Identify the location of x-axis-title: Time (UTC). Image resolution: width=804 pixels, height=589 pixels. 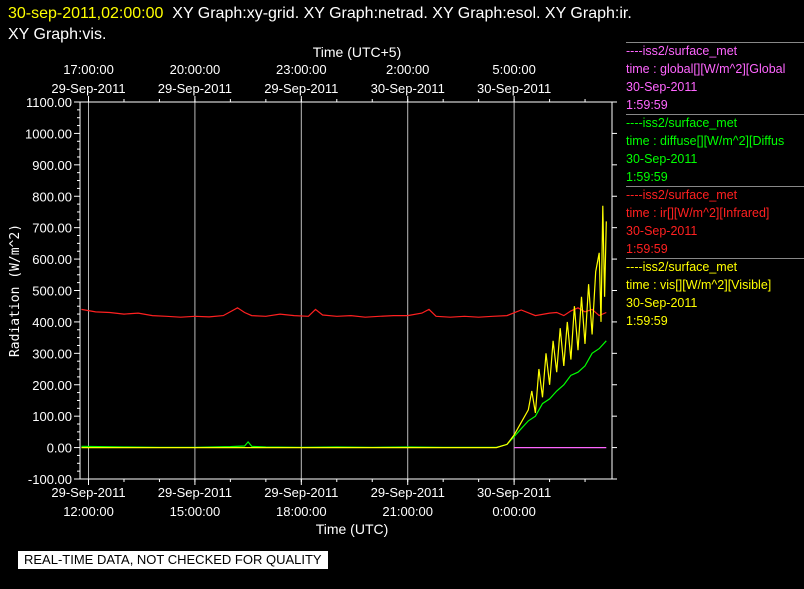
(352, 529).